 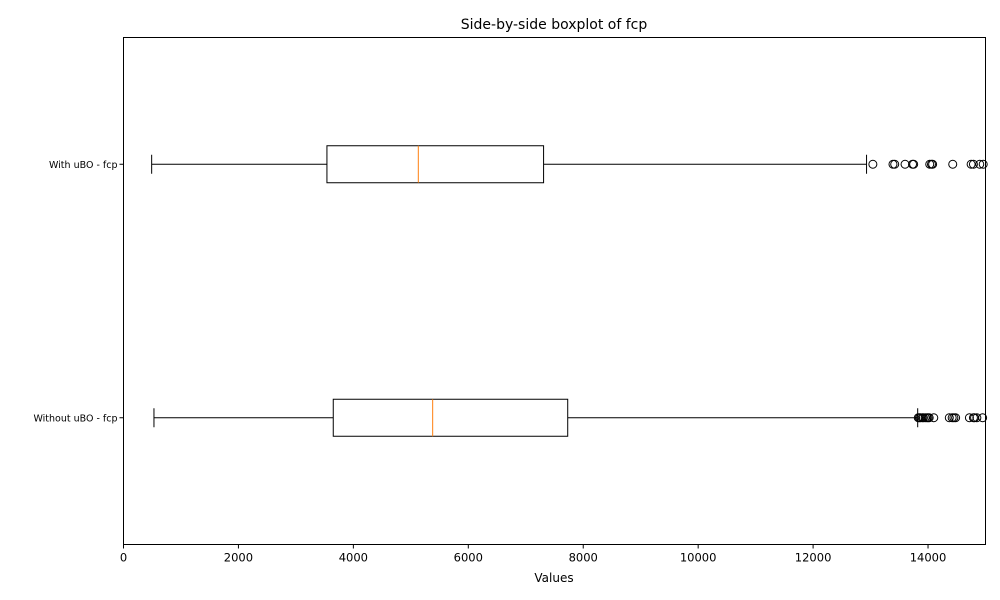 What do you see at coordinates (123, 558) in the screenshot?
I see `x-tick-label: 0` at bounding box center [123, 558].